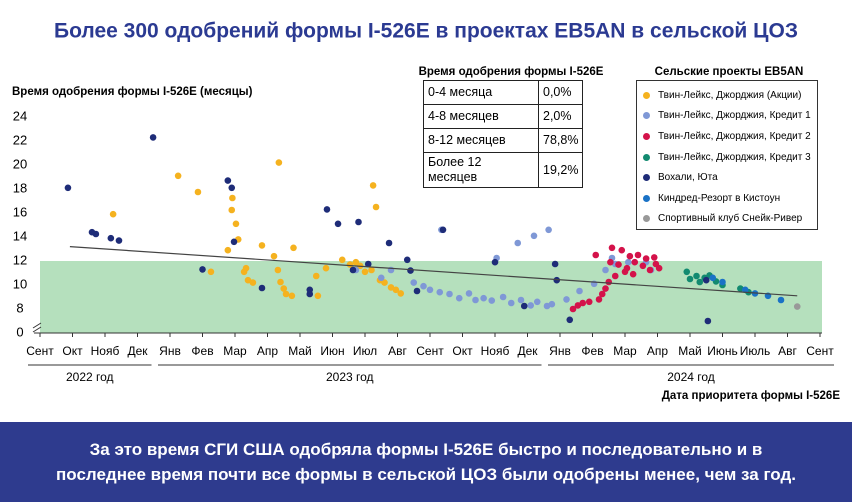 This screenshot has height=502, width=852. What do you see at coordinates (397, 351) in the screenshot?
I see `x-tick-label: Авг` at bounding box center [397, 351].